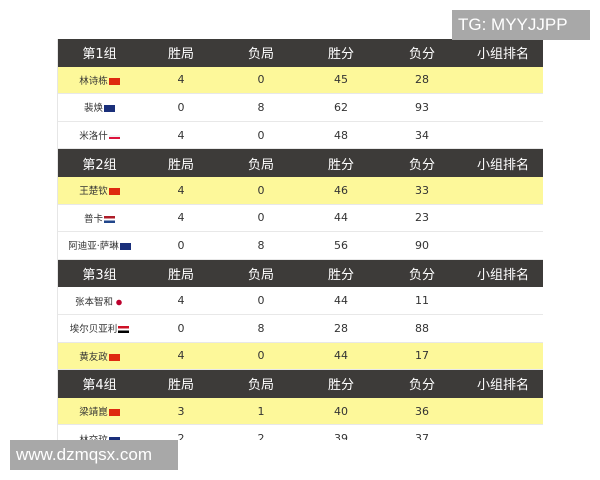  I want to click on cell-pf: 45, so click(341, 80).